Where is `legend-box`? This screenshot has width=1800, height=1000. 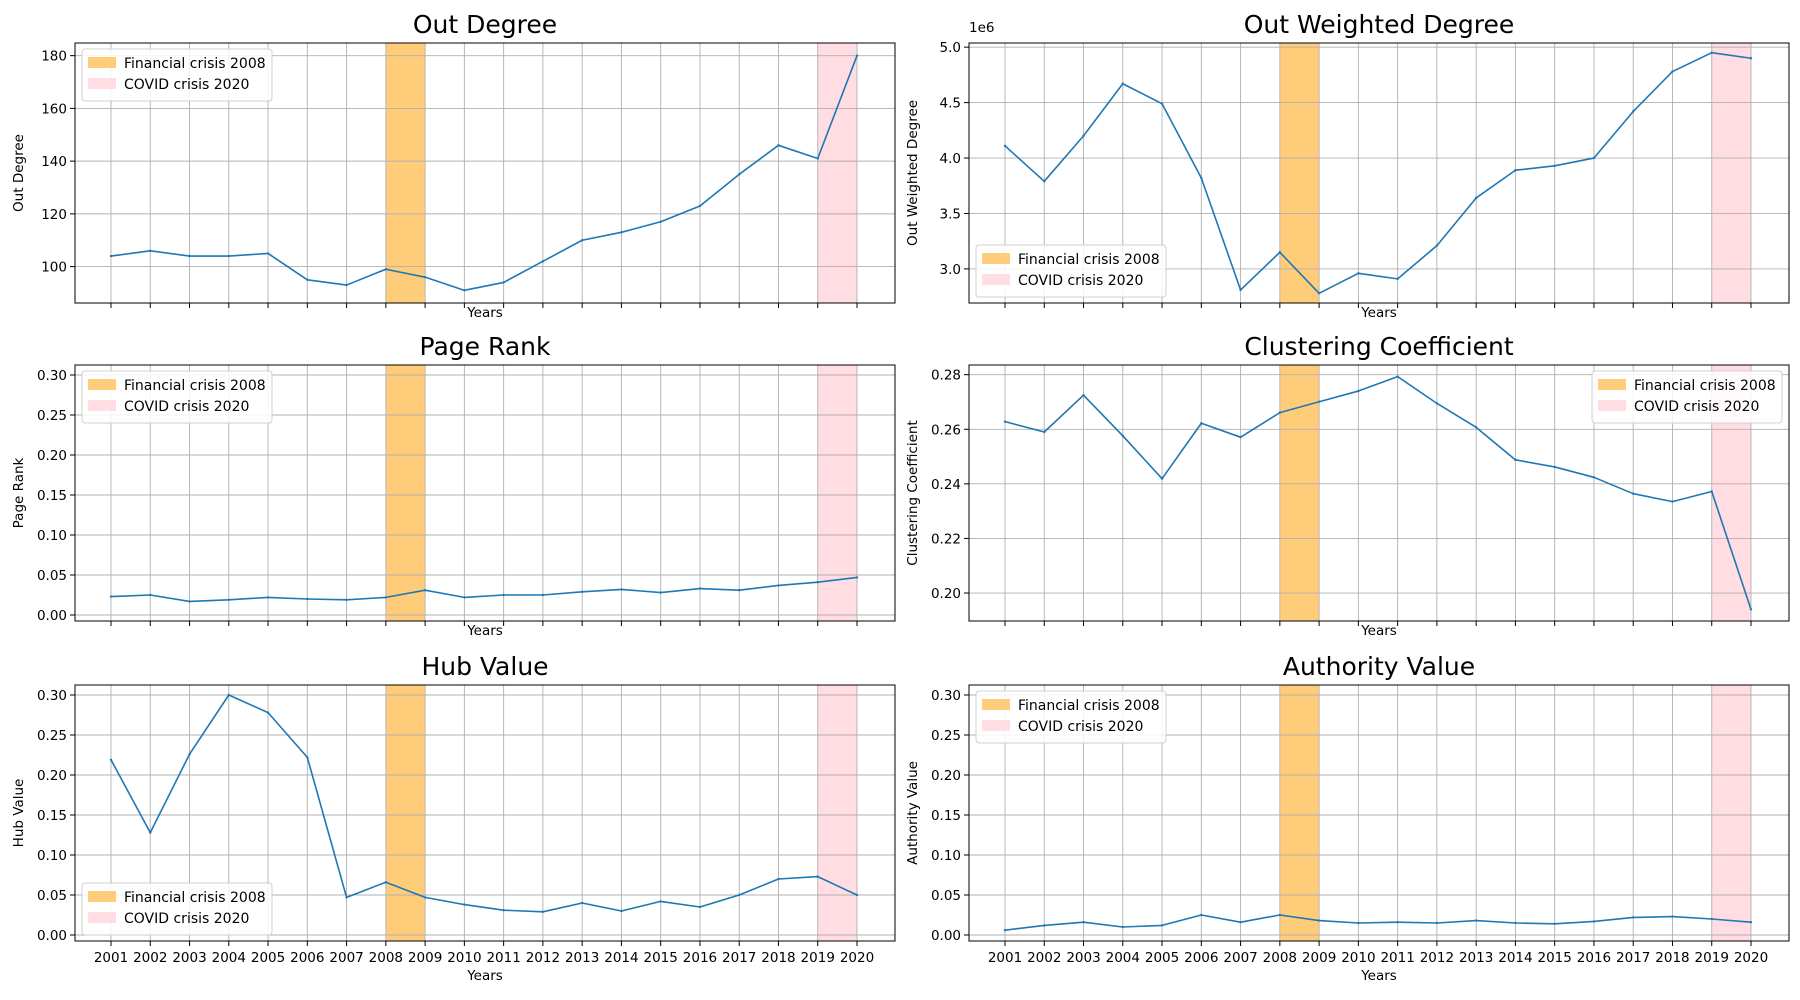 legend-box is located at coordinates (1071, 717).